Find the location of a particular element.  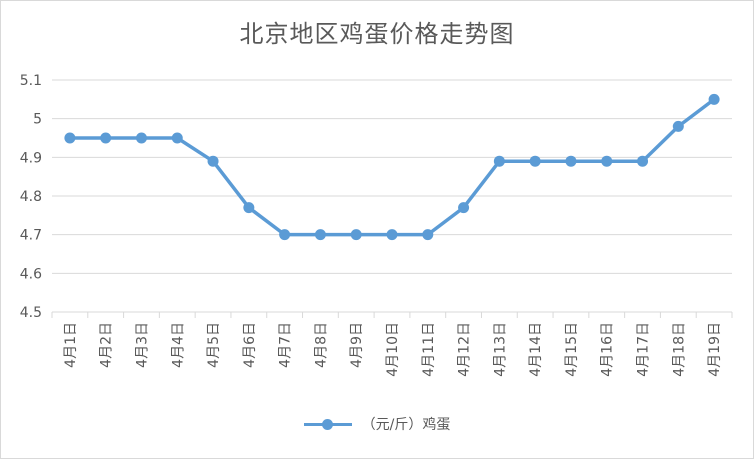

legend-label: （元/斤）鸡蛋 is located at coordinates (406, 425).